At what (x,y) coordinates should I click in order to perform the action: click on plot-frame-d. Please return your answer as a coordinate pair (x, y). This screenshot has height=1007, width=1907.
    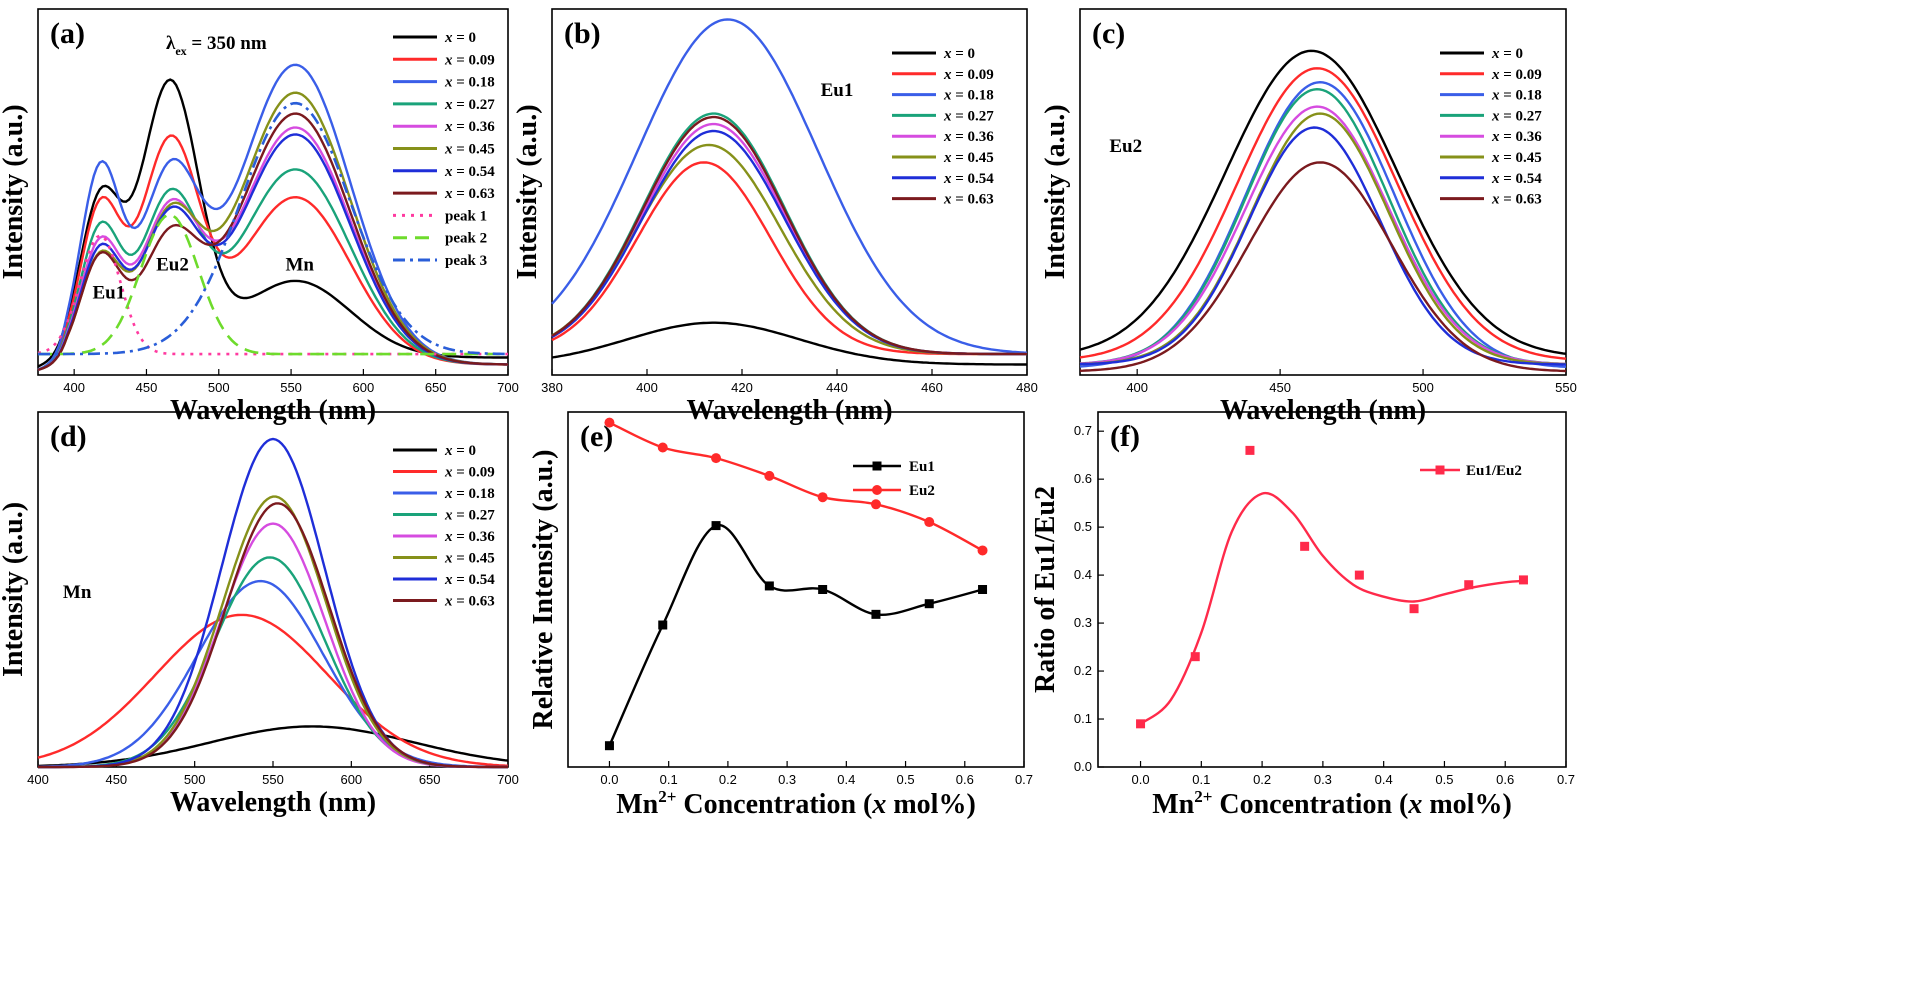
    Looking at the image, I should click on (273, 589).